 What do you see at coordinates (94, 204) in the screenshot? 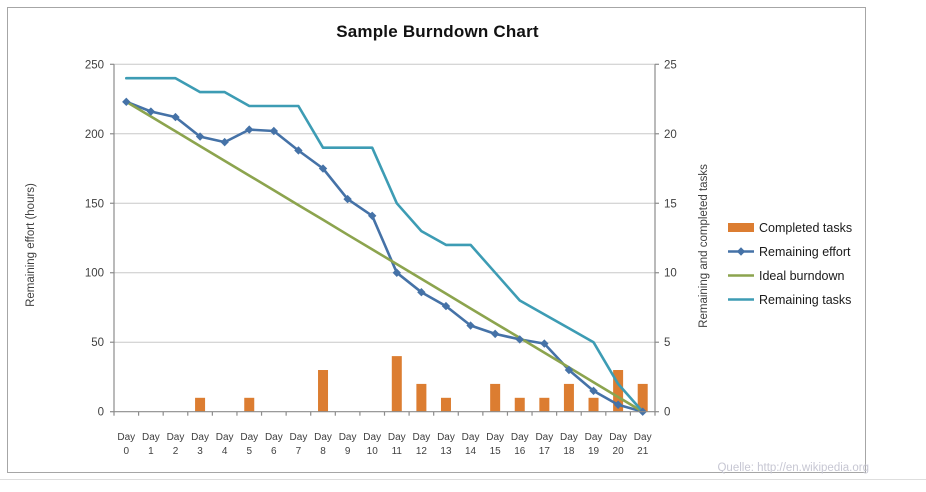
I see `axis-tick-label: 150` at bounding box center [94, 204].